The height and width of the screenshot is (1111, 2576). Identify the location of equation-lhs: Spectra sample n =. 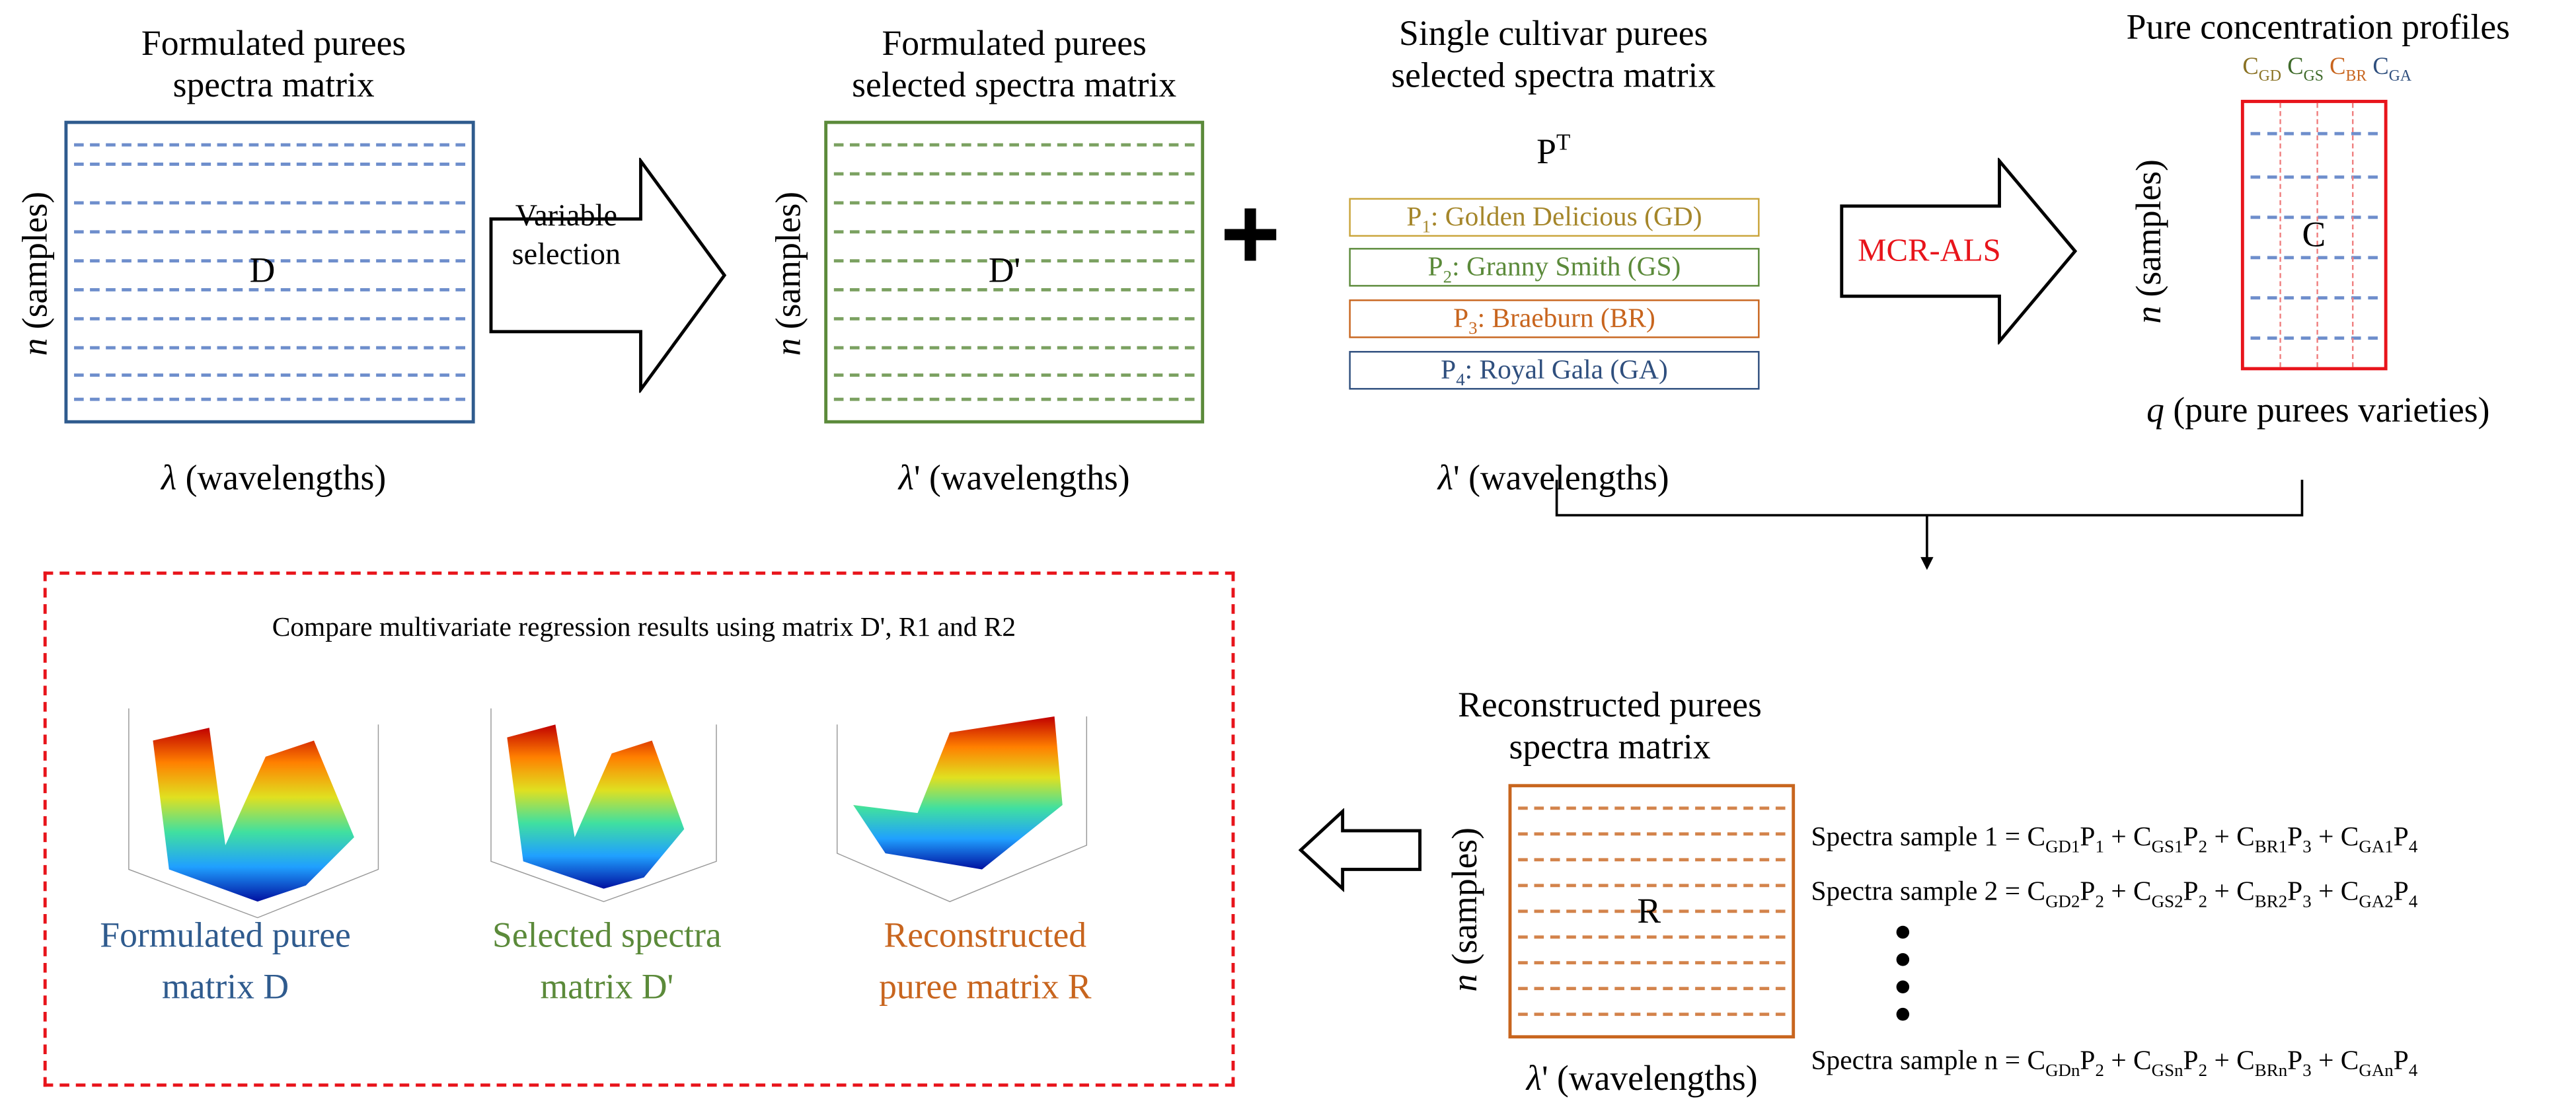
(1919, 1060).